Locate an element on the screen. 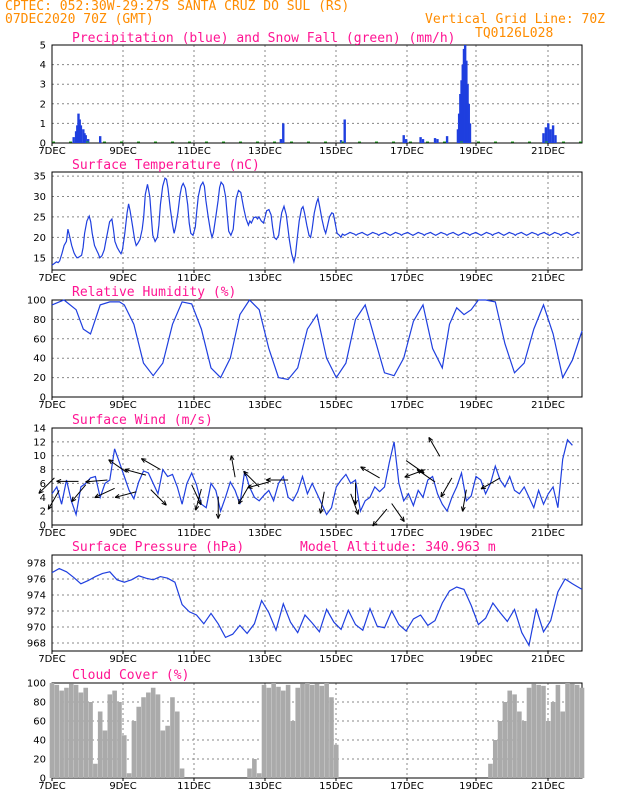 This screenshot has height=800, width=618. temp-xtick-label: 15DEC is located at coordinates (336, 278).